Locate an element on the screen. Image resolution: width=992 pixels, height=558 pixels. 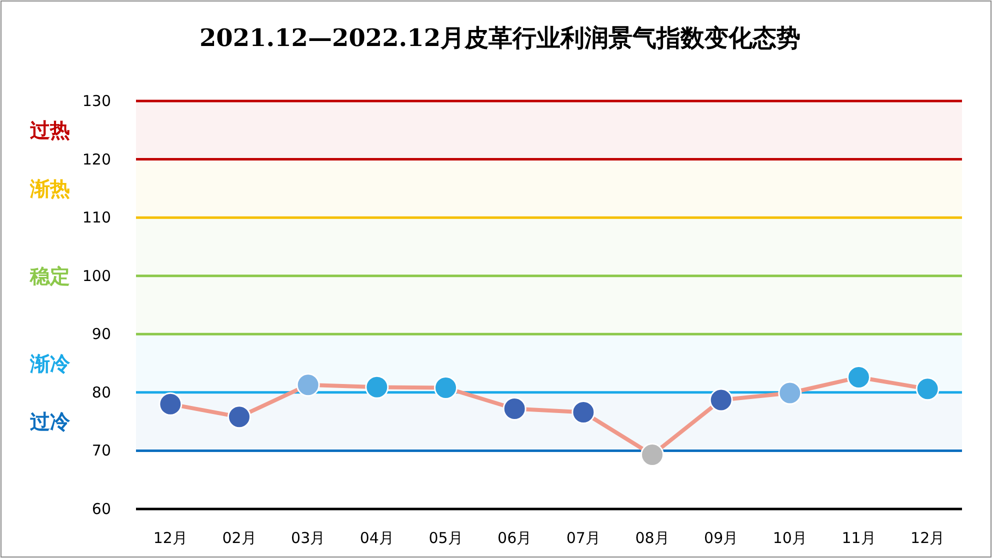
band-label: 渐冷 is located at coordinates (50, 363).